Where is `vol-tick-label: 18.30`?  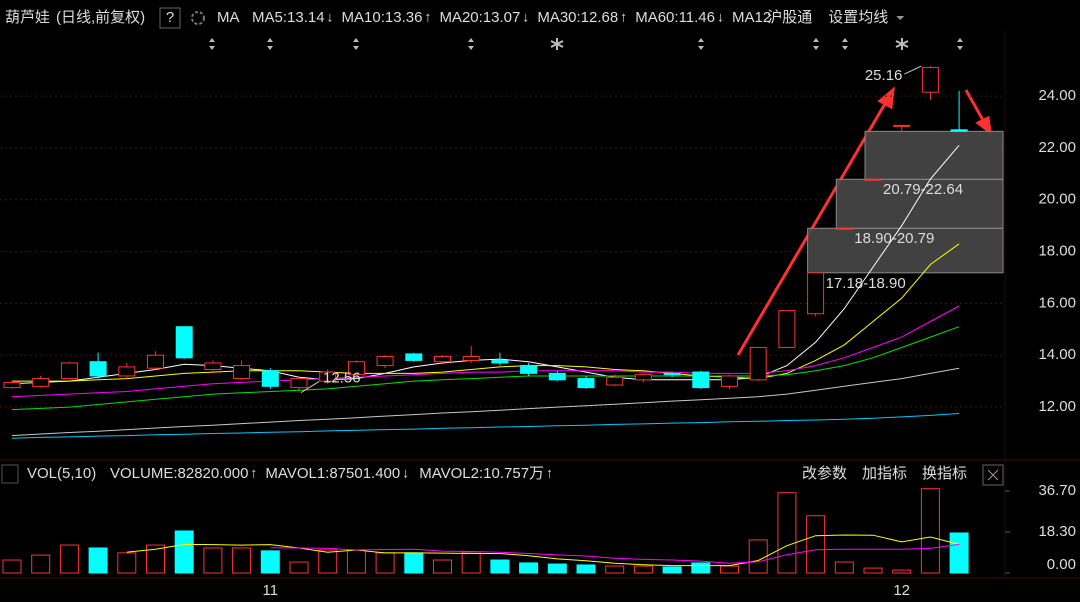 vol-tick-label: 18.30 is located at coordinates (1057, 531).